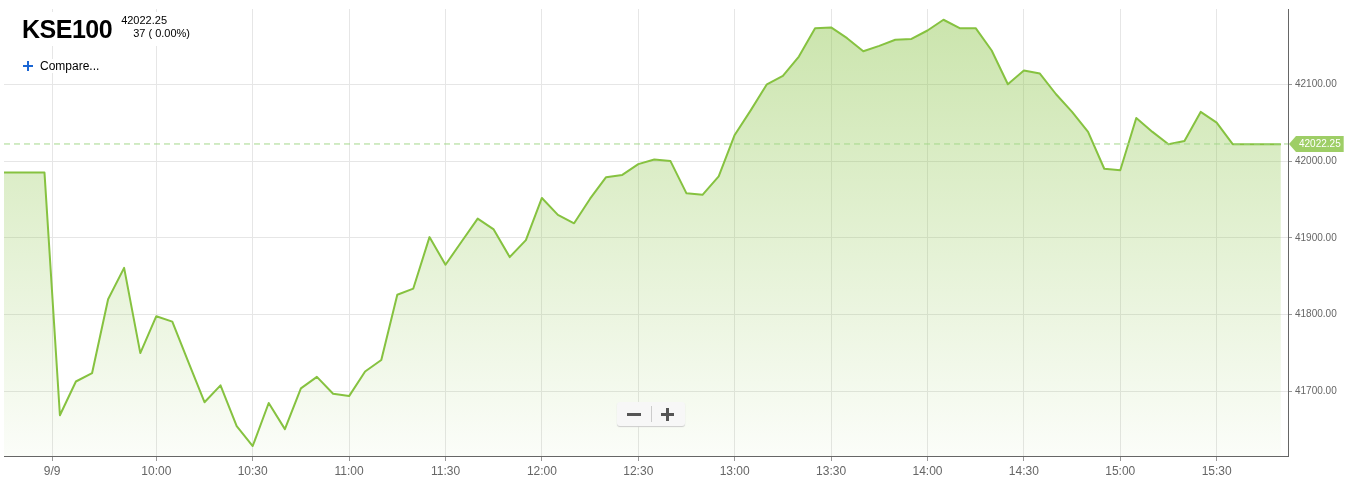  I want to click on x-tick-label: 11:00, so click(349, 470).